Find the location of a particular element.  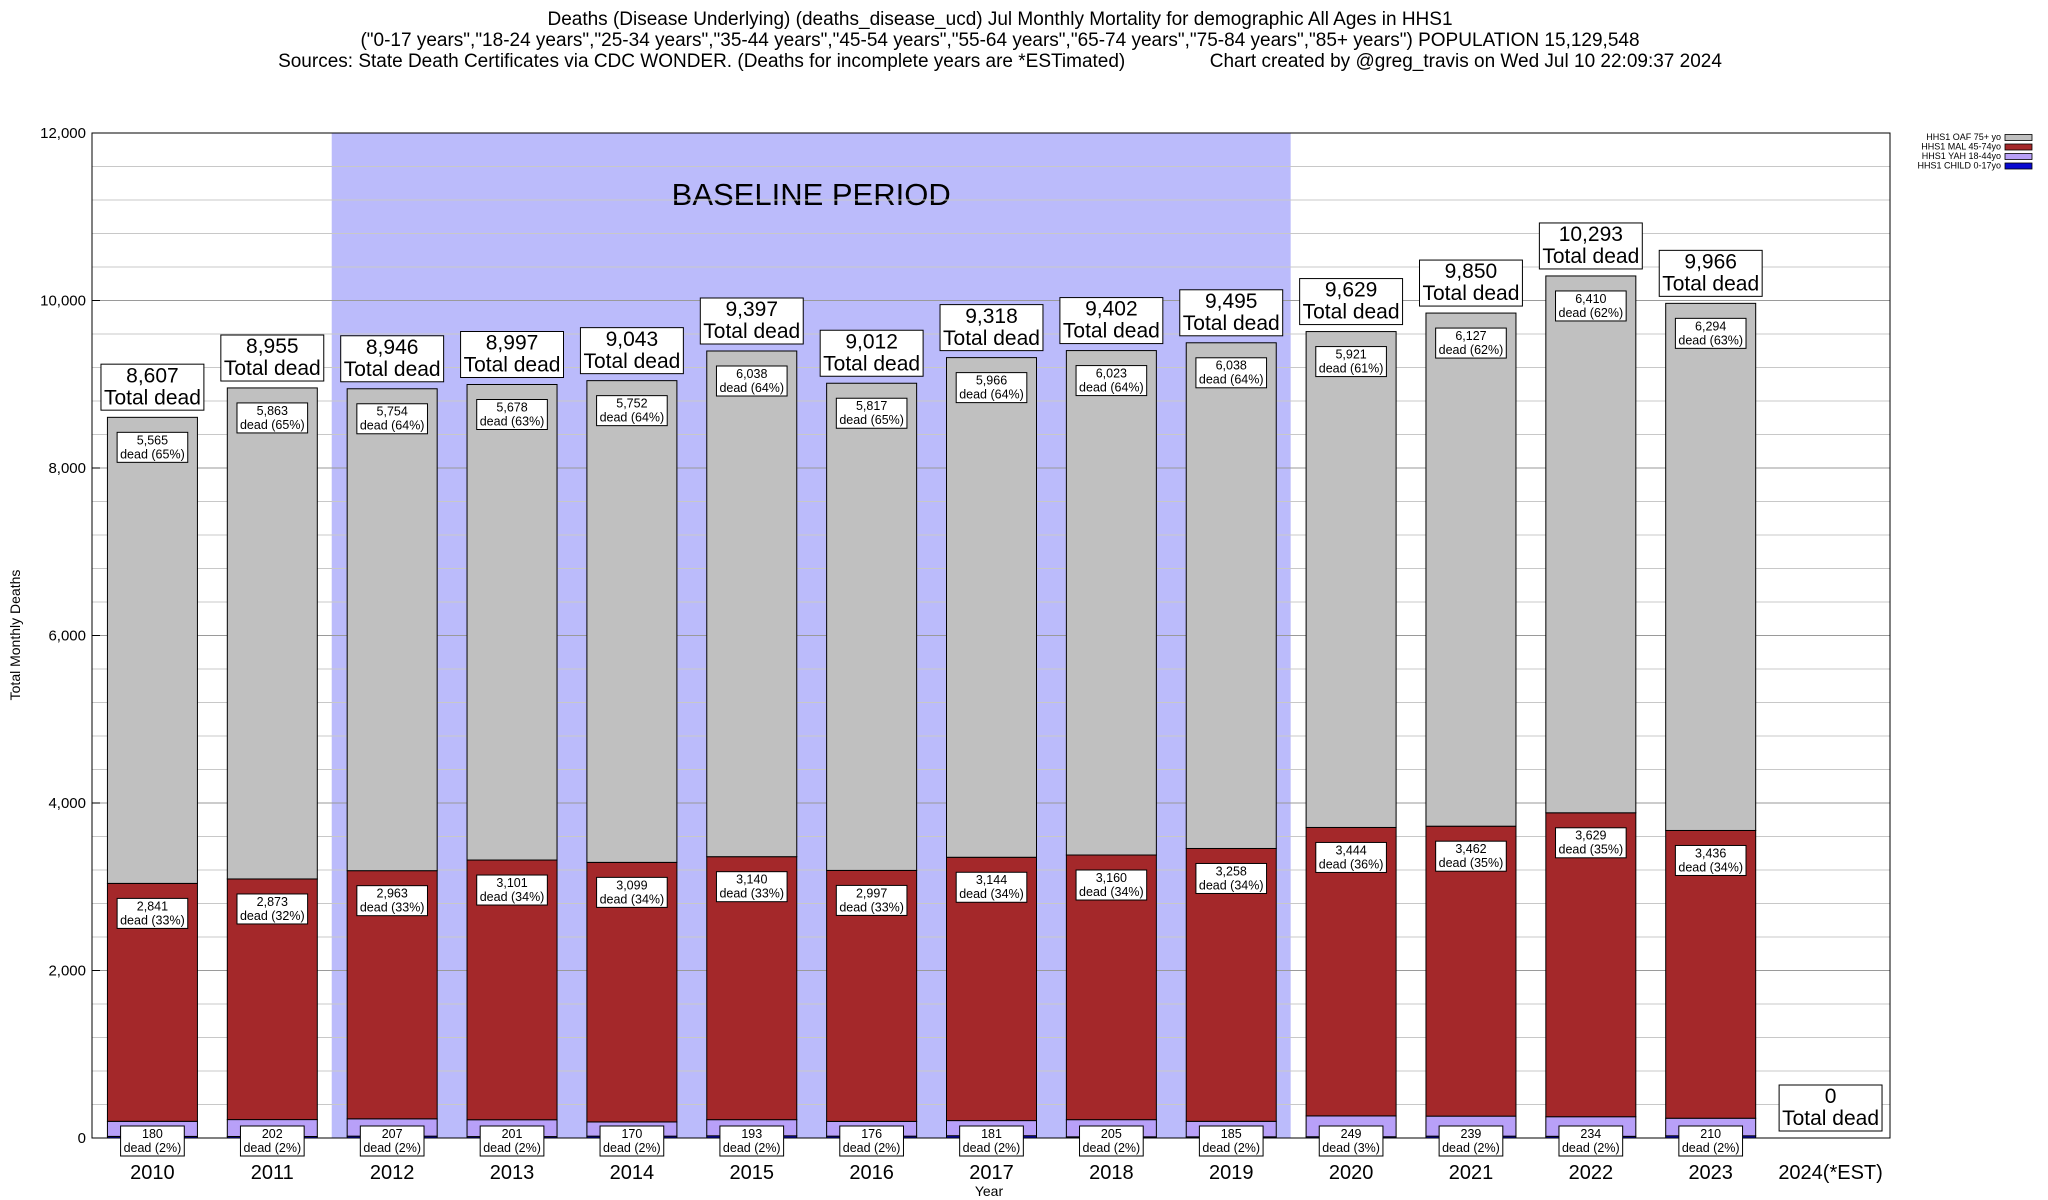

segment-data-label-text-0: 6,023 is located at coordinates (1111, 374).